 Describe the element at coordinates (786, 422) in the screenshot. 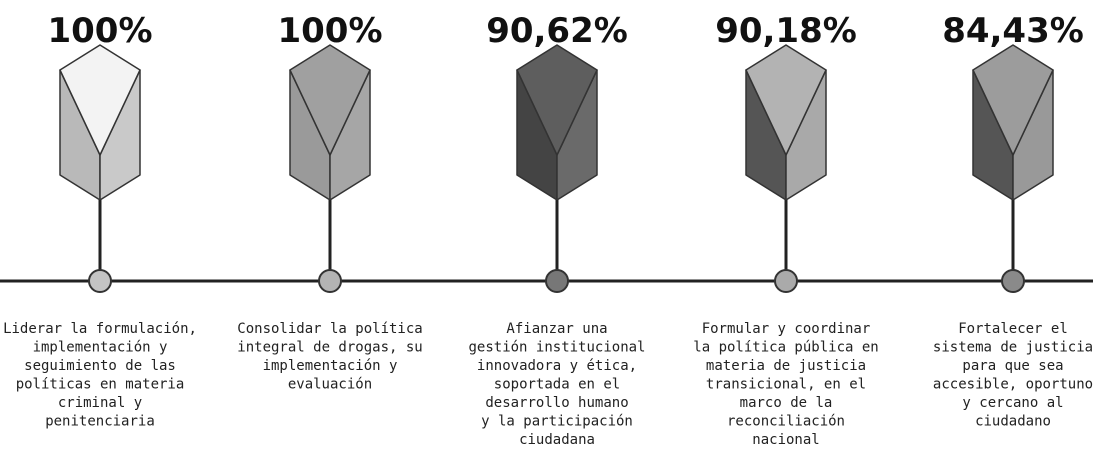

I see `description-line: reconciliación` at that location.